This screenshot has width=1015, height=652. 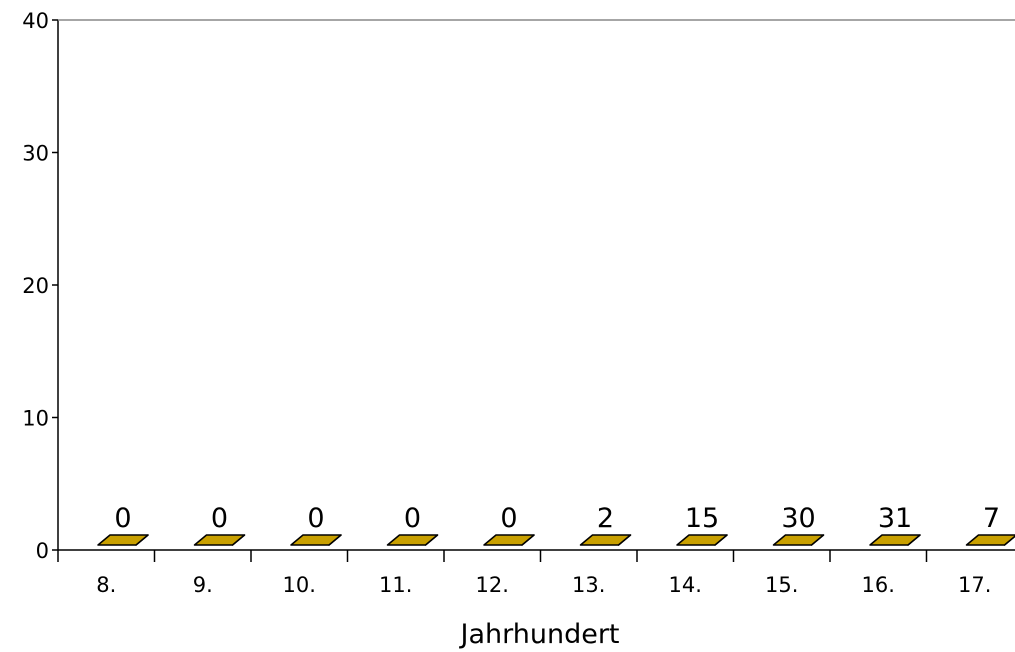 I want to click on y-tick-label: 10, so click(x=35, y=419).